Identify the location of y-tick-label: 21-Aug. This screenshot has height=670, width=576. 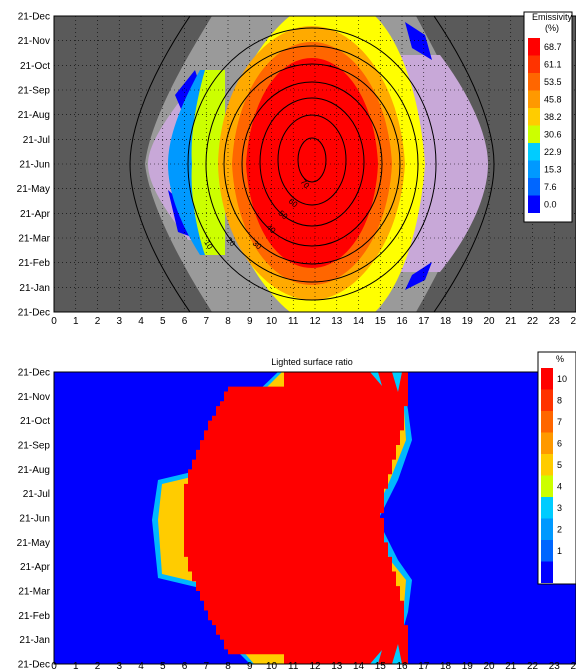
(34, 115).